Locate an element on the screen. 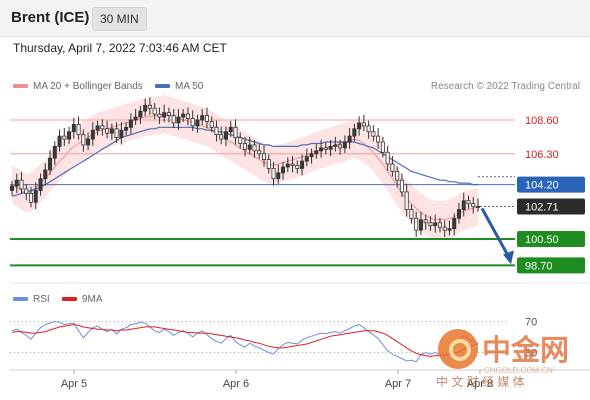  legend-ma50: MA 50 is located at coordinates (179, 86).